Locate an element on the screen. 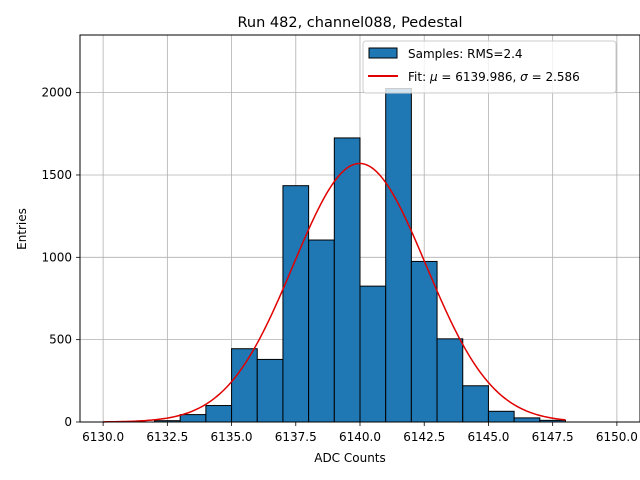  x-axis-label: ADC Counts is located at coordinates (350, 458).